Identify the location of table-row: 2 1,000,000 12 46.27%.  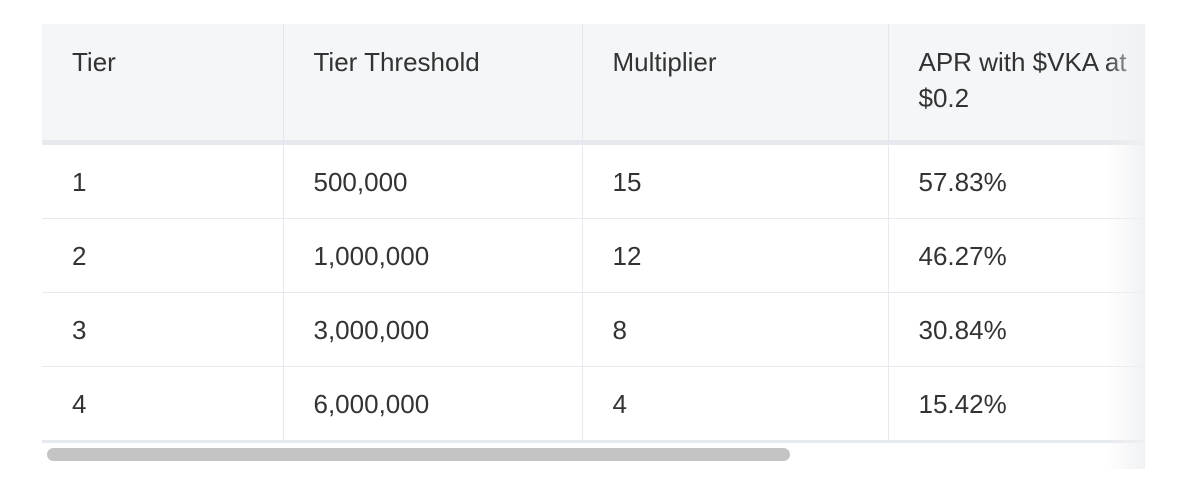
(593, 255).